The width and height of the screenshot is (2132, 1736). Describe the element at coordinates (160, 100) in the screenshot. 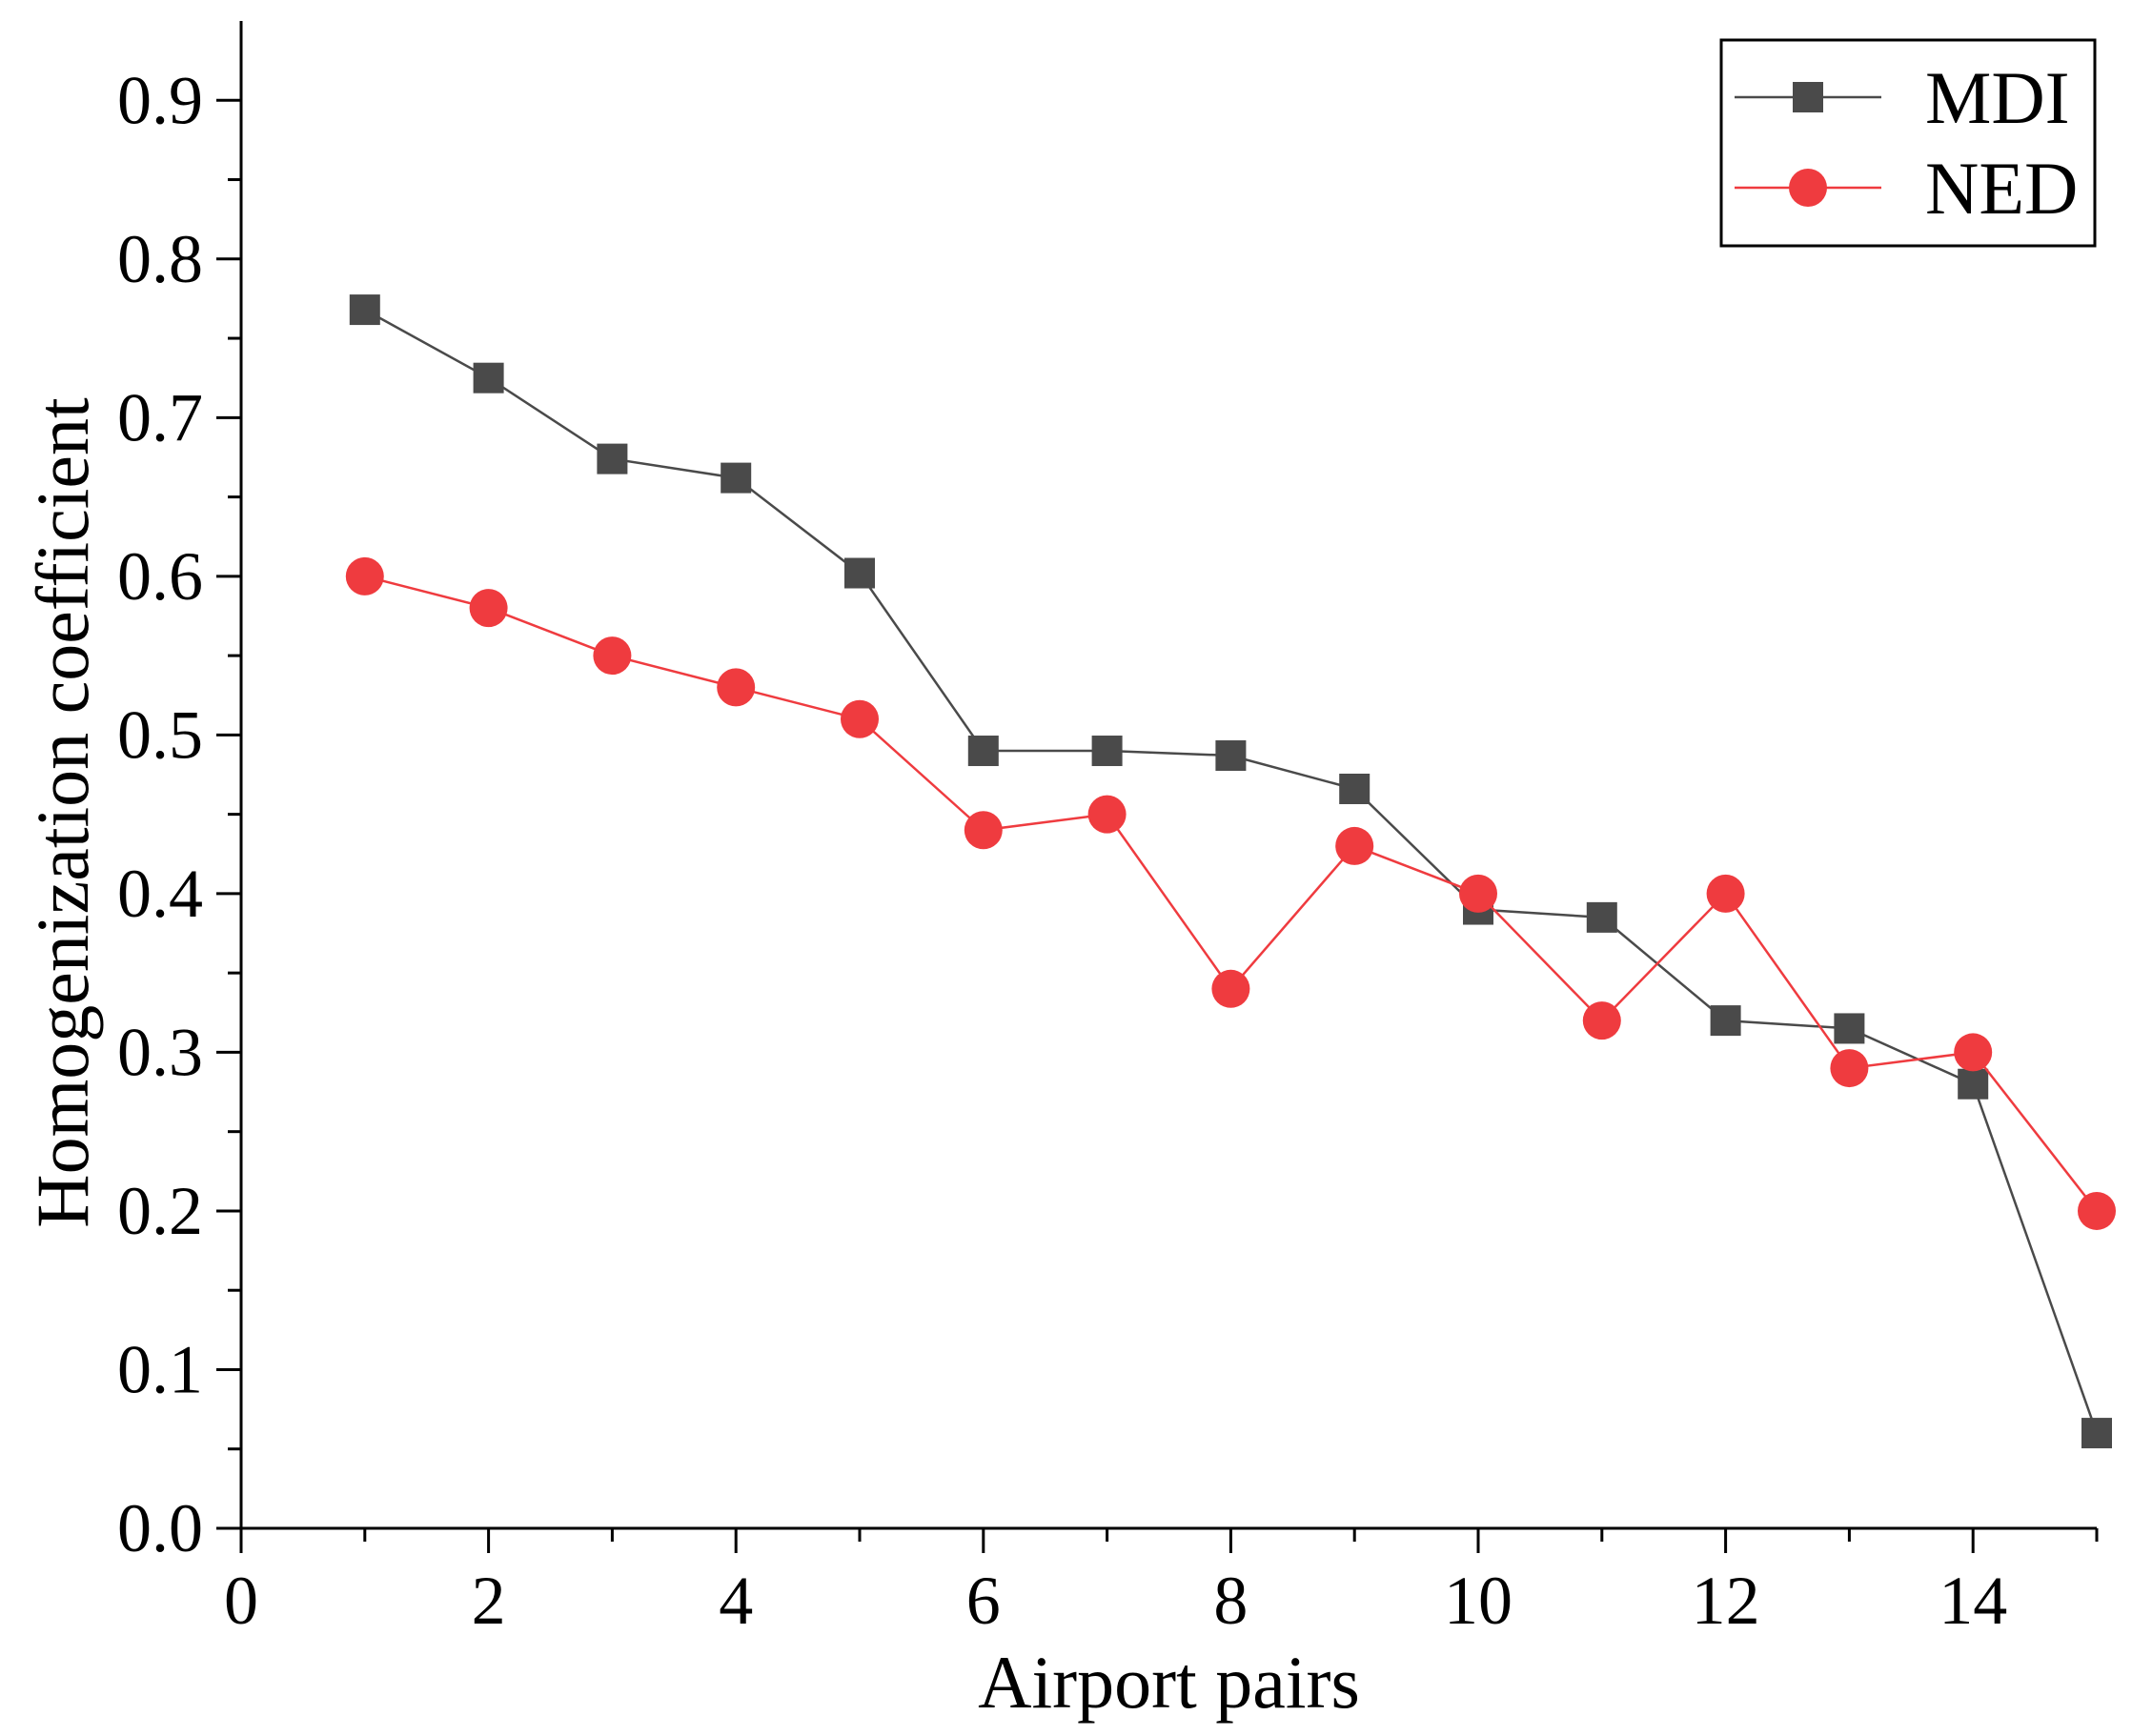

I see `y-tick-label: 0.9` at that location.